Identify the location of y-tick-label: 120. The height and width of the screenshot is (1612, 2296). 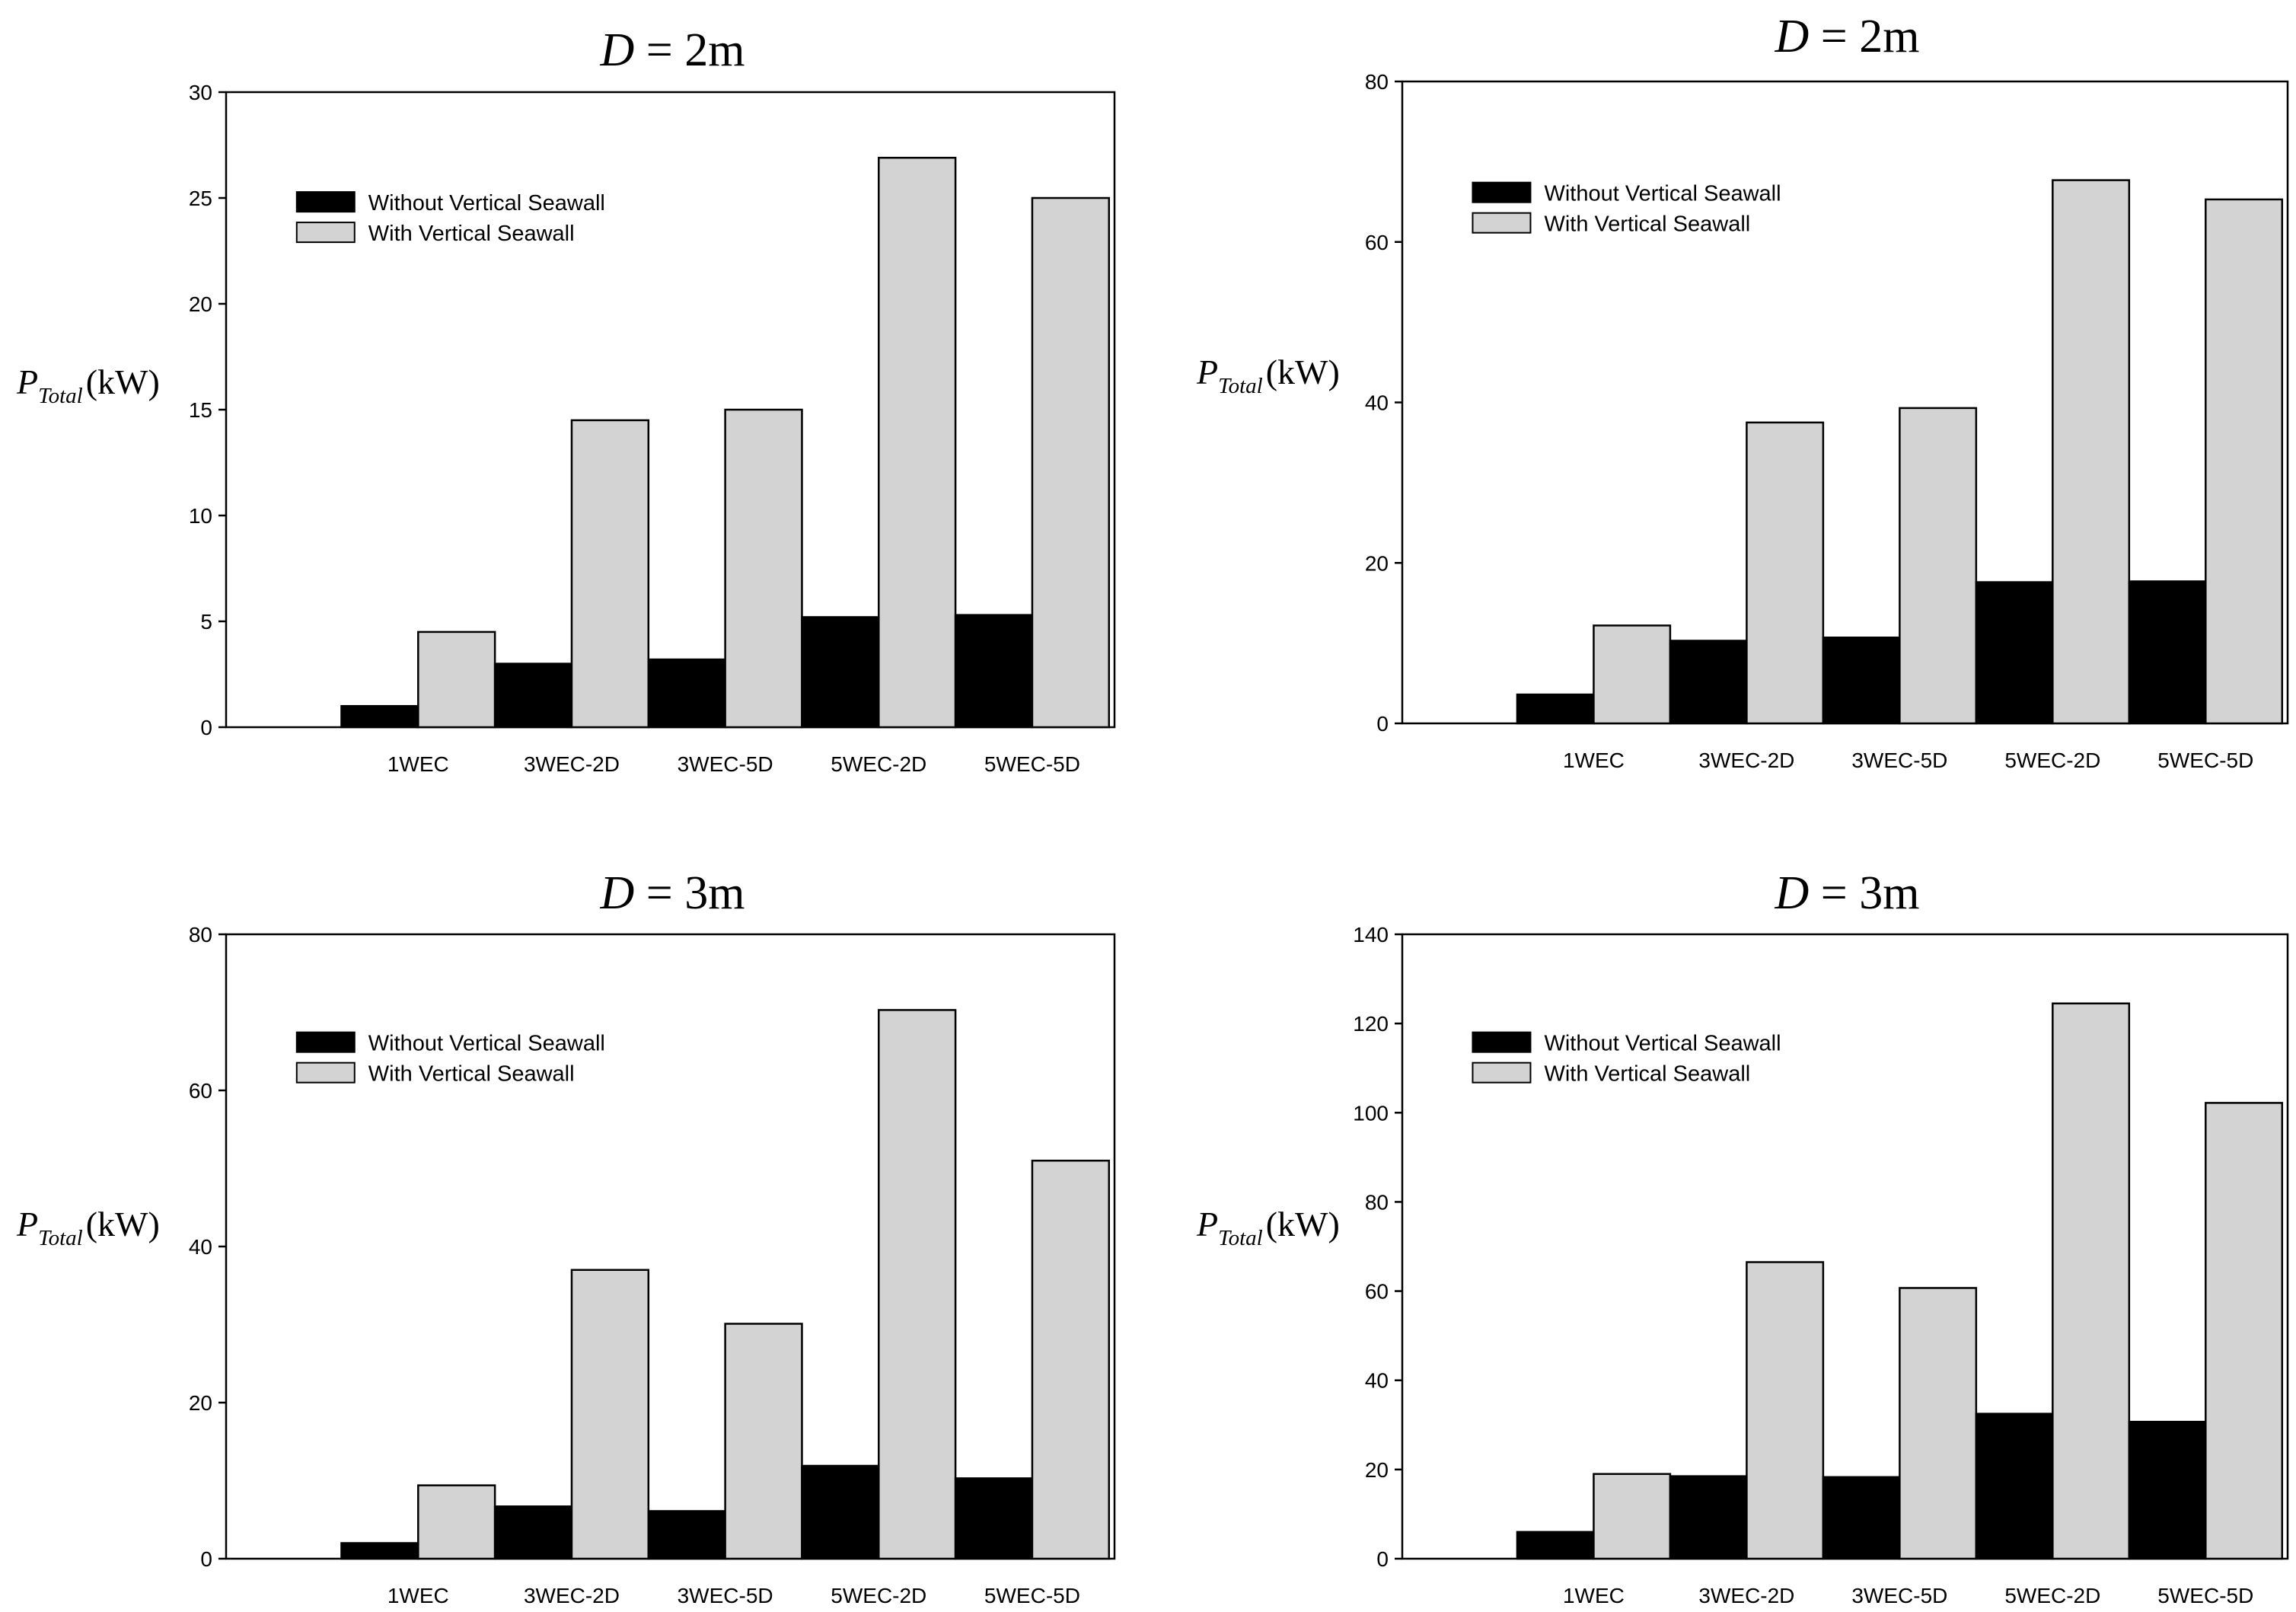
(1371, 1024).